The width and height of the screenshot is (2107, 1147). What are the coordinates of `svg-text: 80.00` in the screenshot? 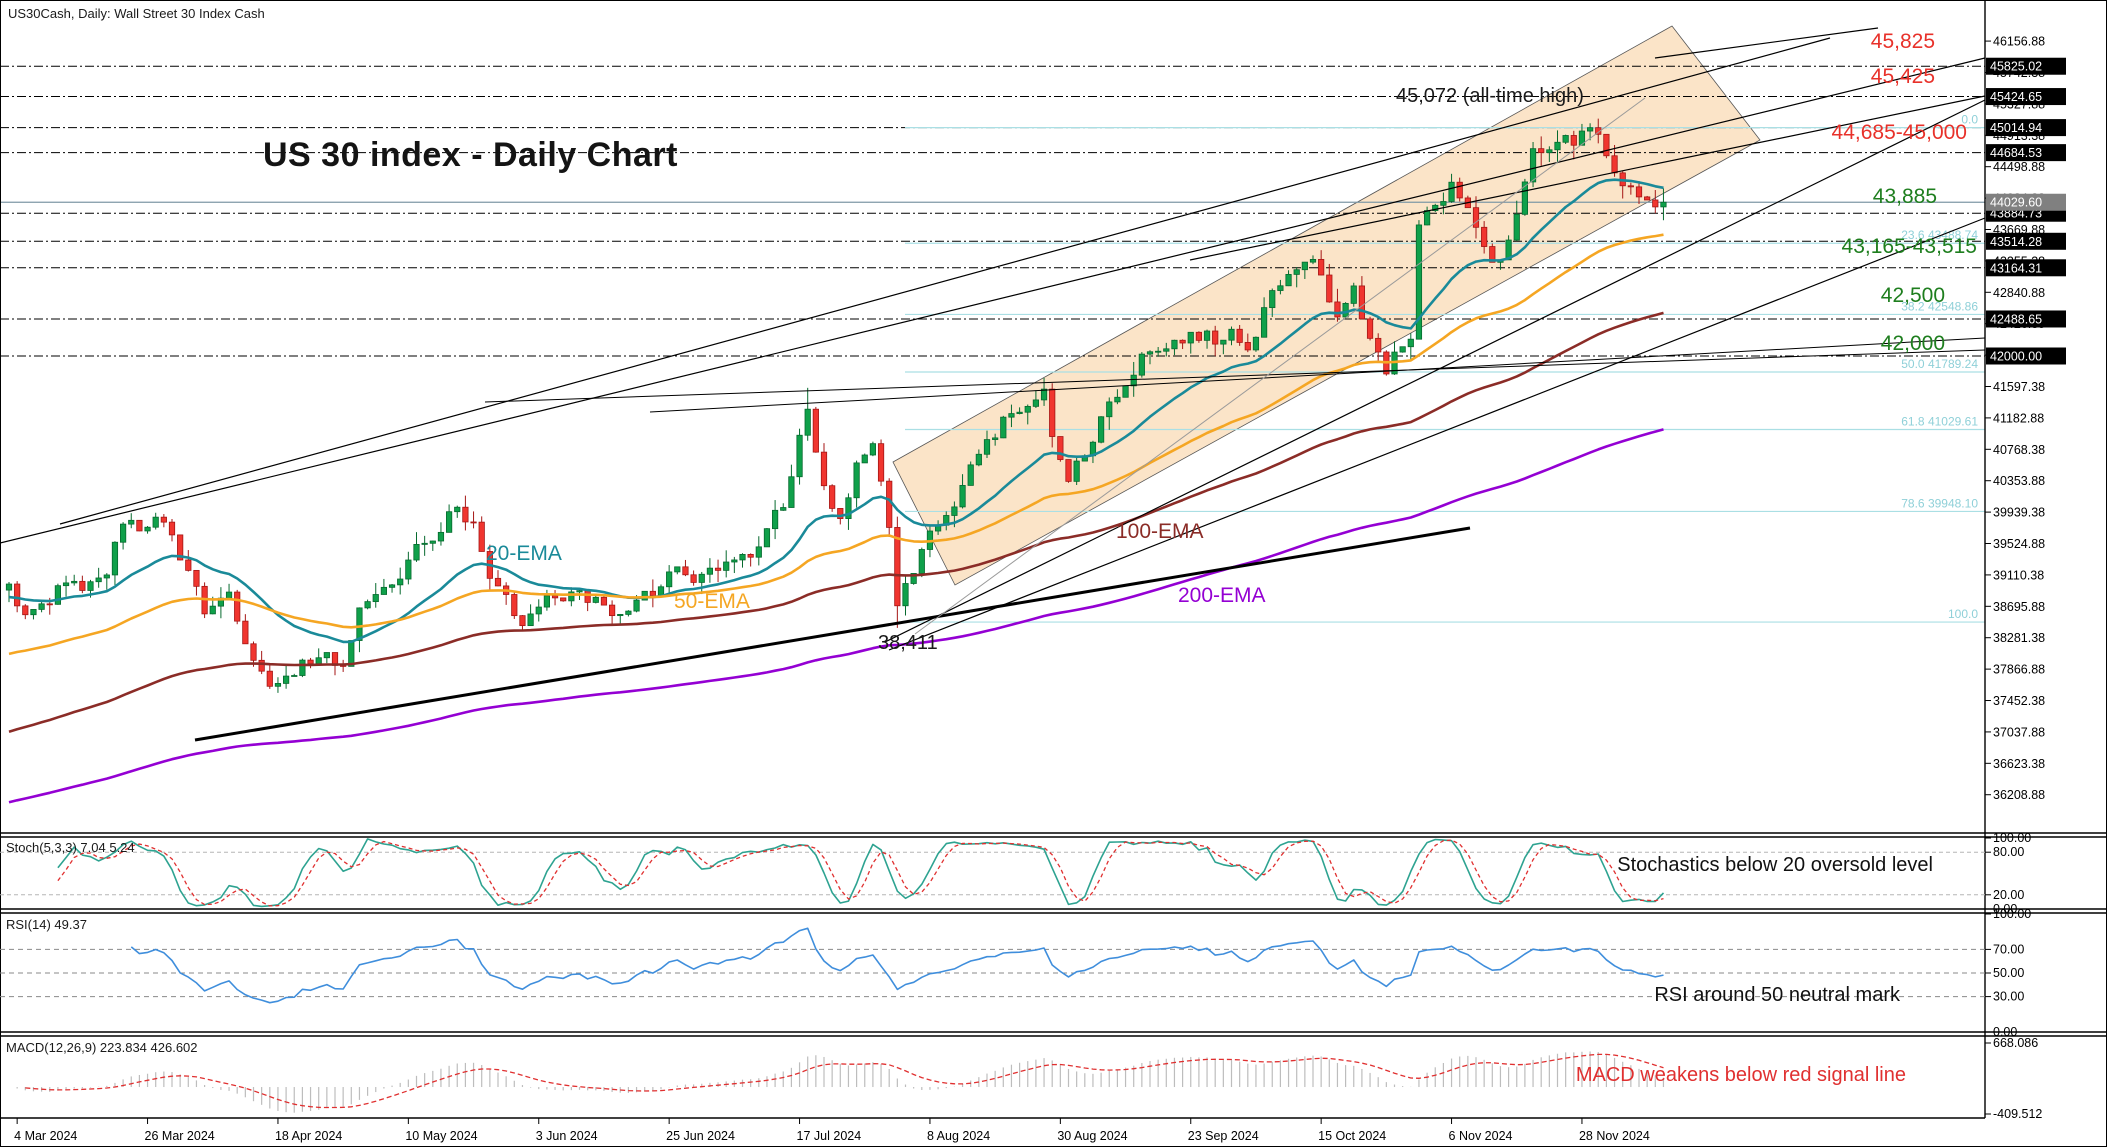 It's located at (2008, 852).